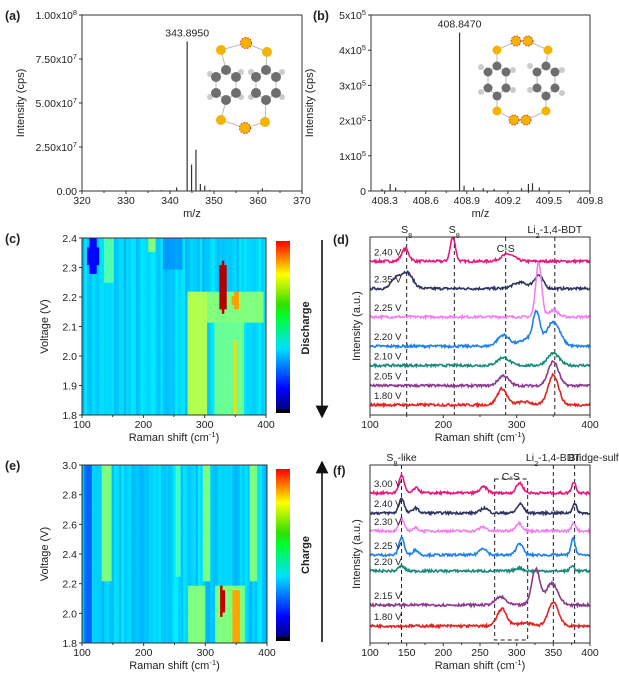 This screenshot has width=619, height=681. I want to click on y-tick-label: 2x10⁵, so click(352, 120).